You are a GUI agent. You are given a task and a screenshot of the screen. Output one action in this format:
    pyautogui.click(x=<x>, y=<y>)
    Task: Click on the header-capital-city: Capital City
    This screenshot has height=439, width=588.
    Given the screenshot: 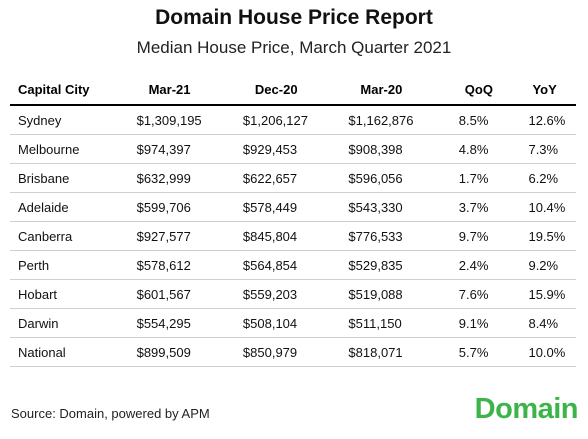 What is the action you would take?
    pyautogui.click(x=73, y=90)
    